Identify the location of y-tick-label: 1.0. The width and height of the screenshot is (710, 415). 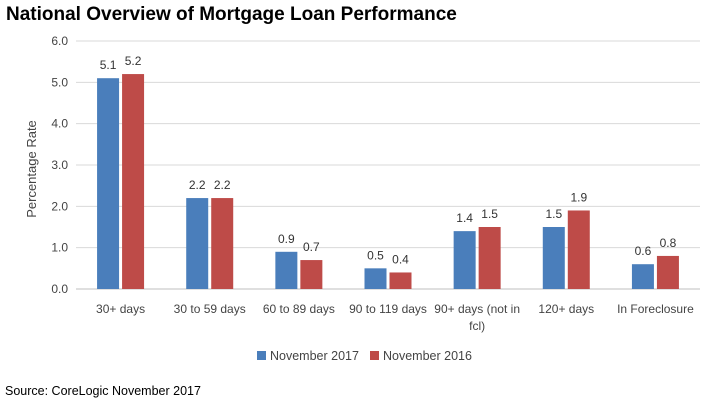
(59, 248).